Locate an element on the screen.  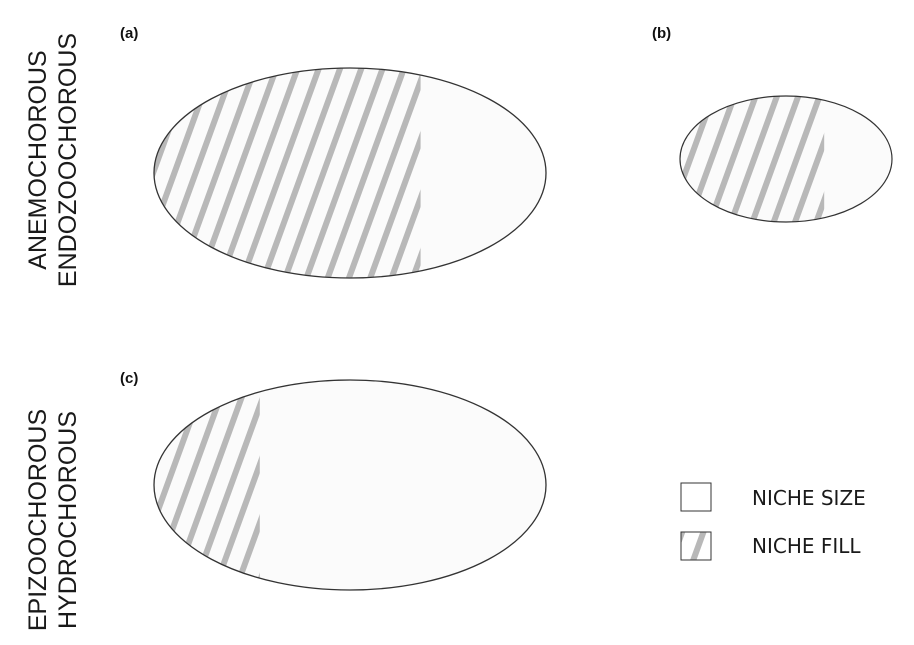
niche-fill-c is located at coordinates (207, 485).